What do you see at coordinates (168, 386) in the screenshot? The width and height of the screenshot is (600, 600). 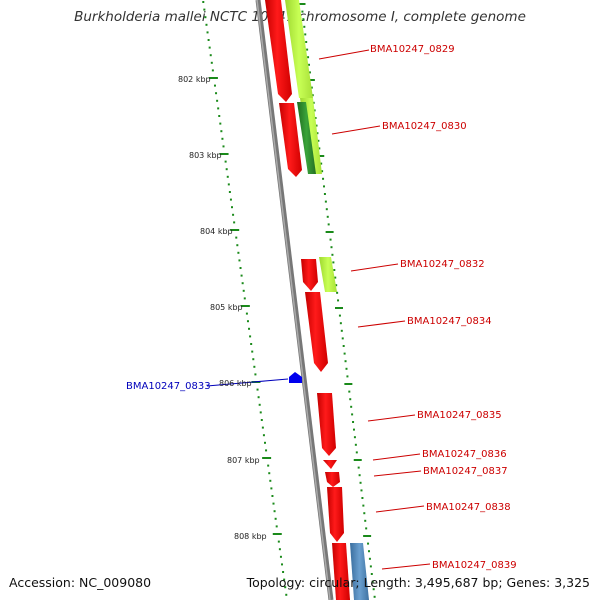 I see `gene-label-0833: BMA10247_0833` at bounding box center [168, 386].